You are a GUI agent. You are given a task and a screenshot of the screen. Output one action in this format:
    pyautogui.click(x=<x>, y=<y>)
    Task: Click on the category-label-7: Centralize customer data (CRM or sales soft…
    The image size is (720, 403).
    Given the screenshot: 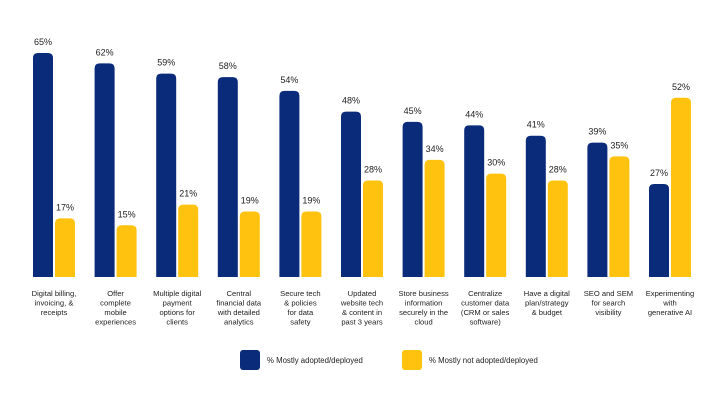 What is the action you would take?
    pyautogui.click(x=485, y=308)
    